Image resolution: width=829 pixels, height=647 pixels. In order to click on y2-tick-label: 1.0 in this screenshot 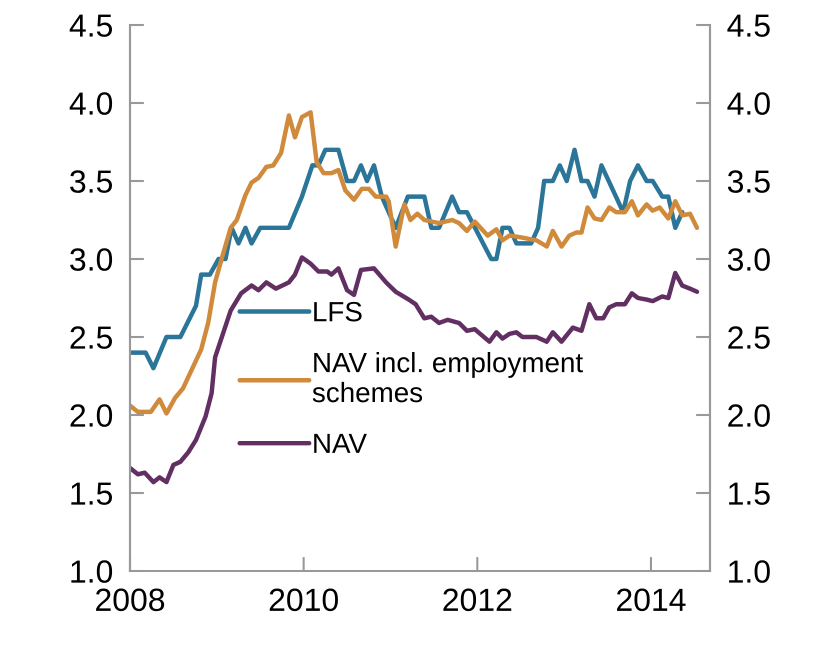, I will do `click(749, 571)`.